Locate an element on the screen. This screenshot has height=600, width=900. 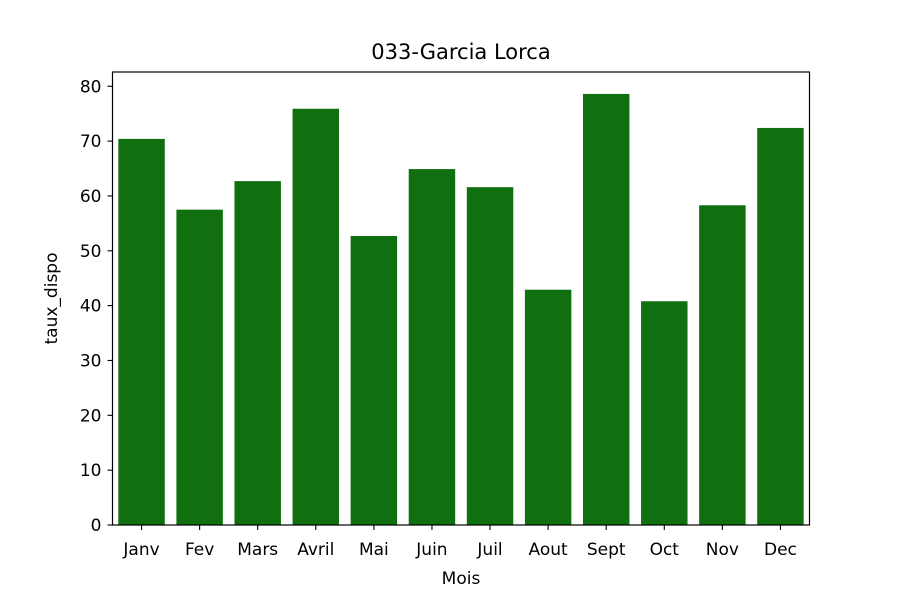
x-tick-label: Avril is located at coordinates (315, 550).